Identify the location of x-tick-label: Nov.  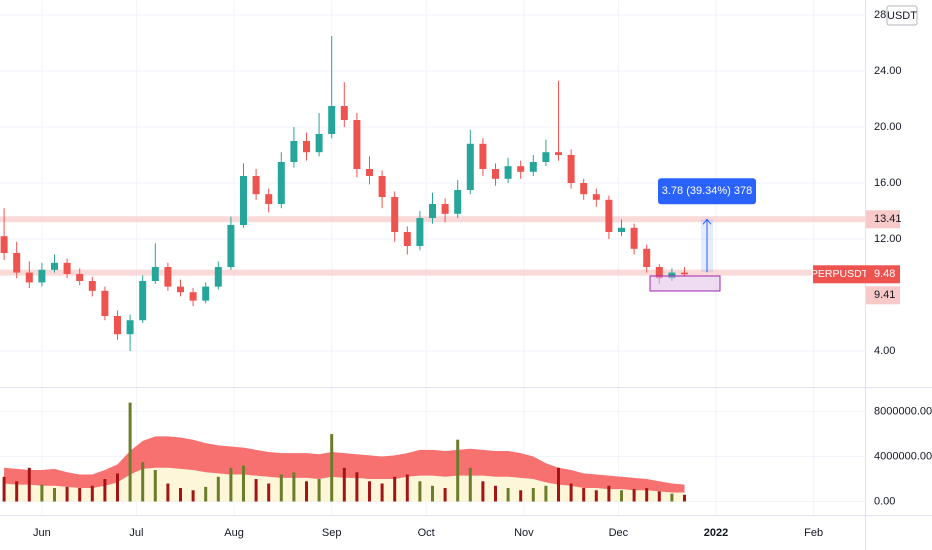
(524, 533).